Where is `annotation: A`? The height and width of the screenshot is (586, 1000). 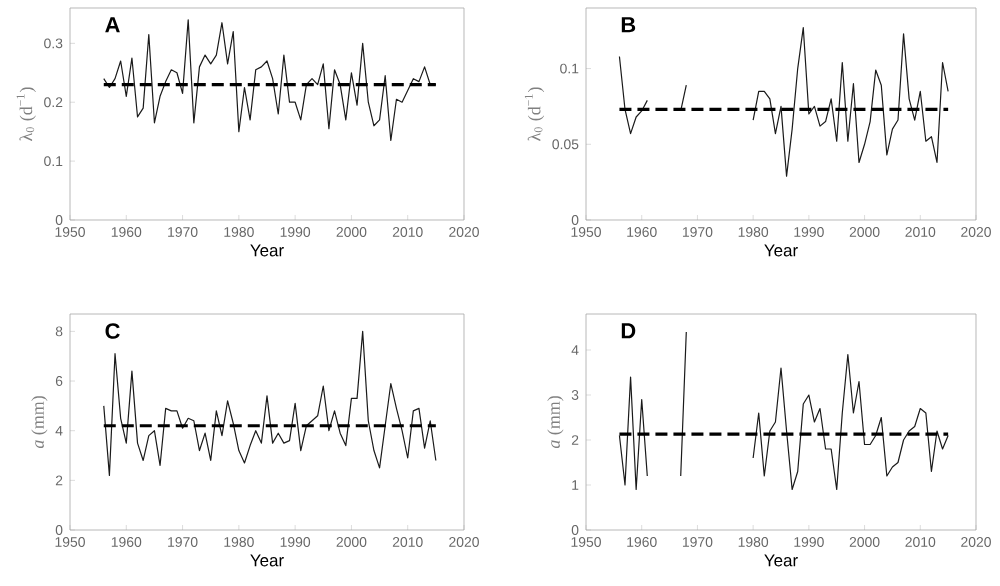
annotation: A is located at coordinates (112, 25).